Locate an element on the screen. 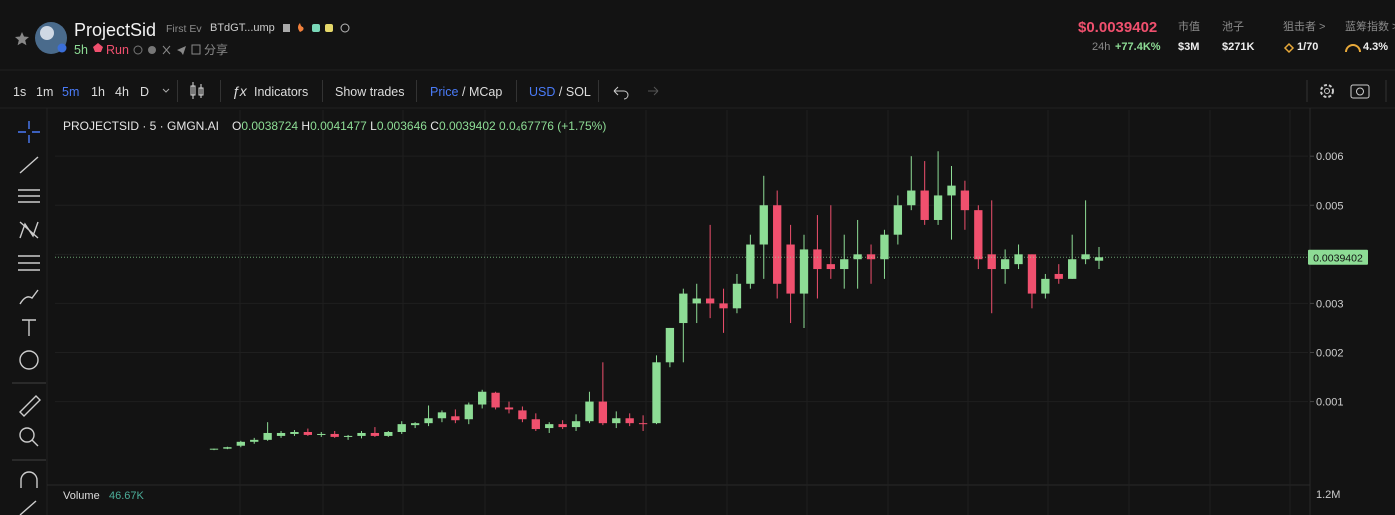  magnet-tool is located at coordinates (29, 479).